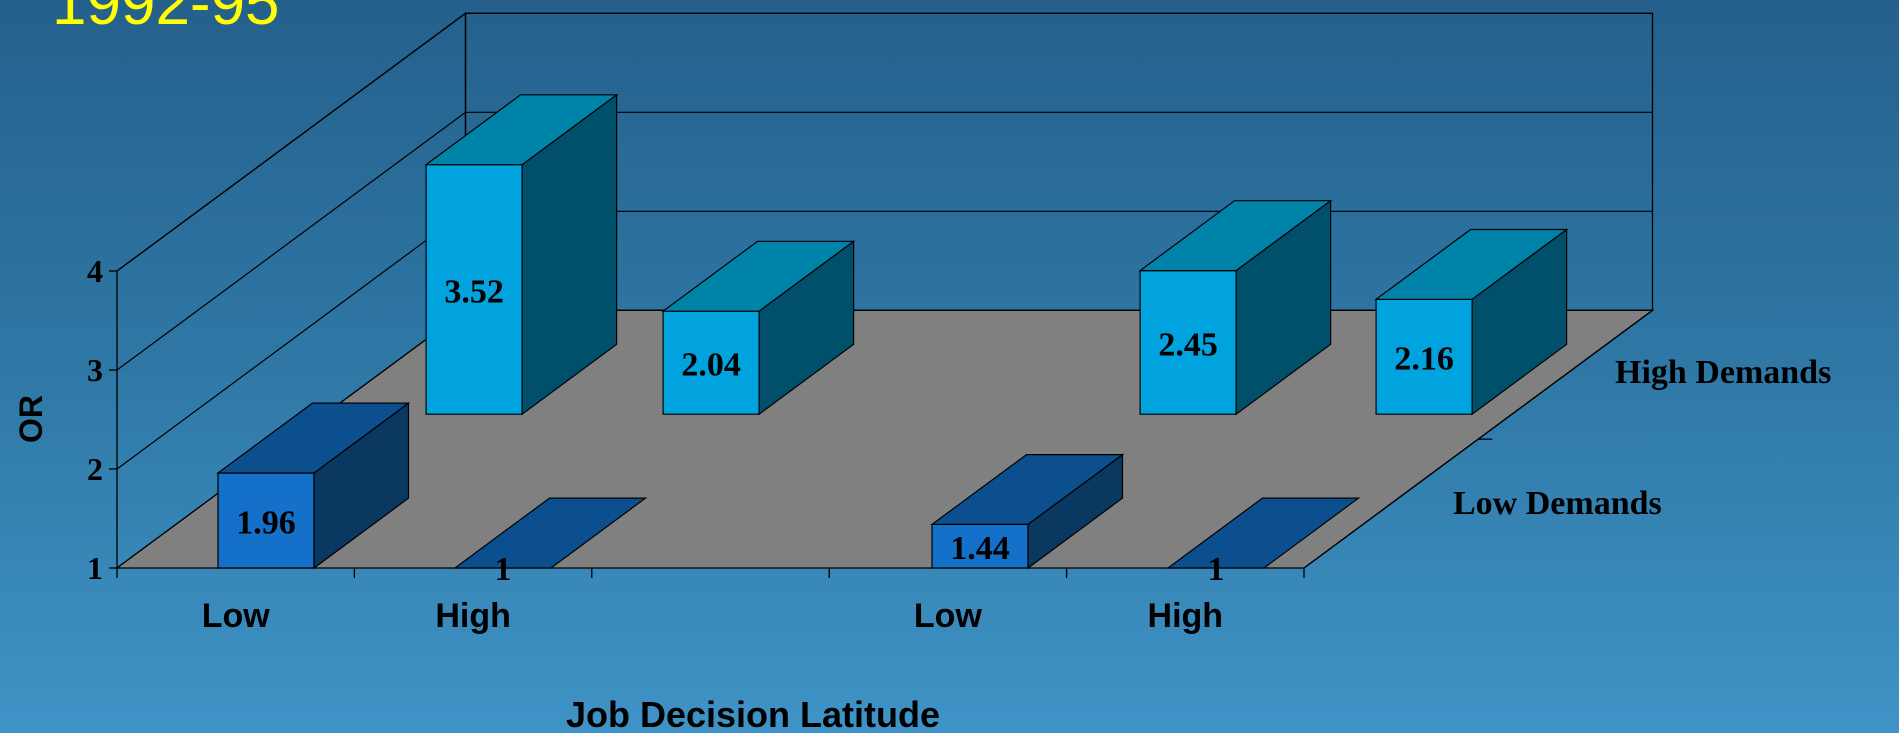  I want to click on depth-axis: Low Demands High Demands, so click(1567, 439).